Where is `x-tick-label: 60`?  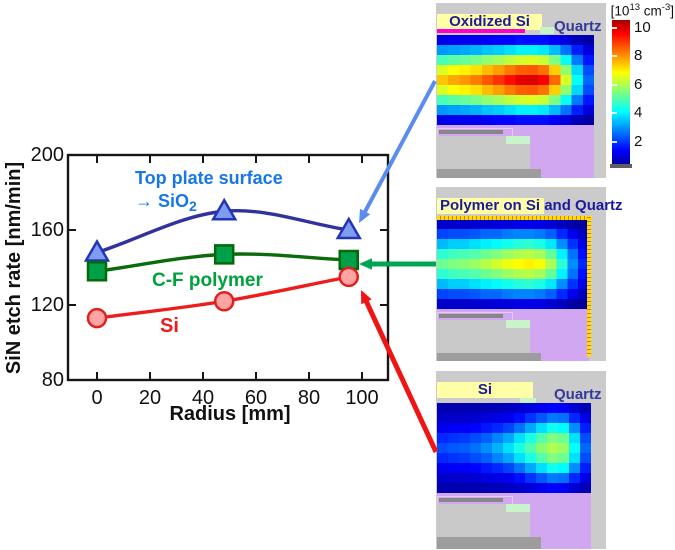 x-tick-label: 60 is located at coordinates (256, 398).